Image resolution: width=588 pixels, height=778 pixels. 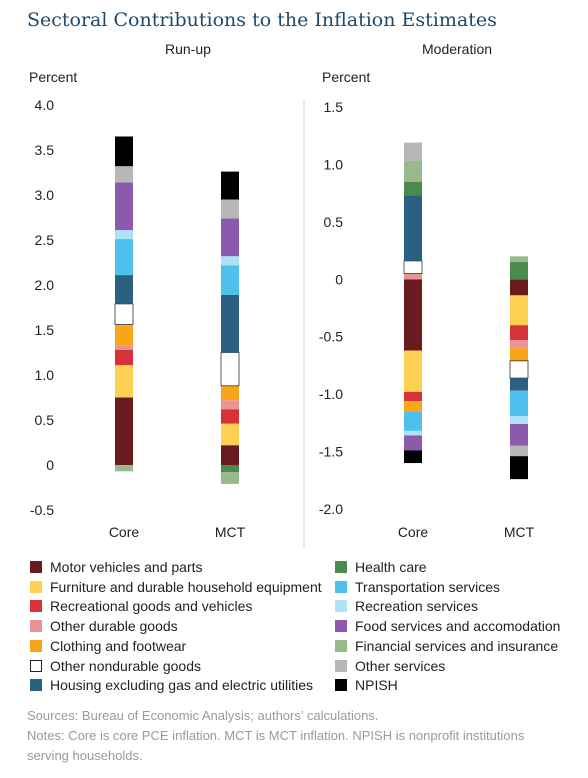 I want to click on legend-label: Recreational goods and vehicles, so click(x=151, y=606).